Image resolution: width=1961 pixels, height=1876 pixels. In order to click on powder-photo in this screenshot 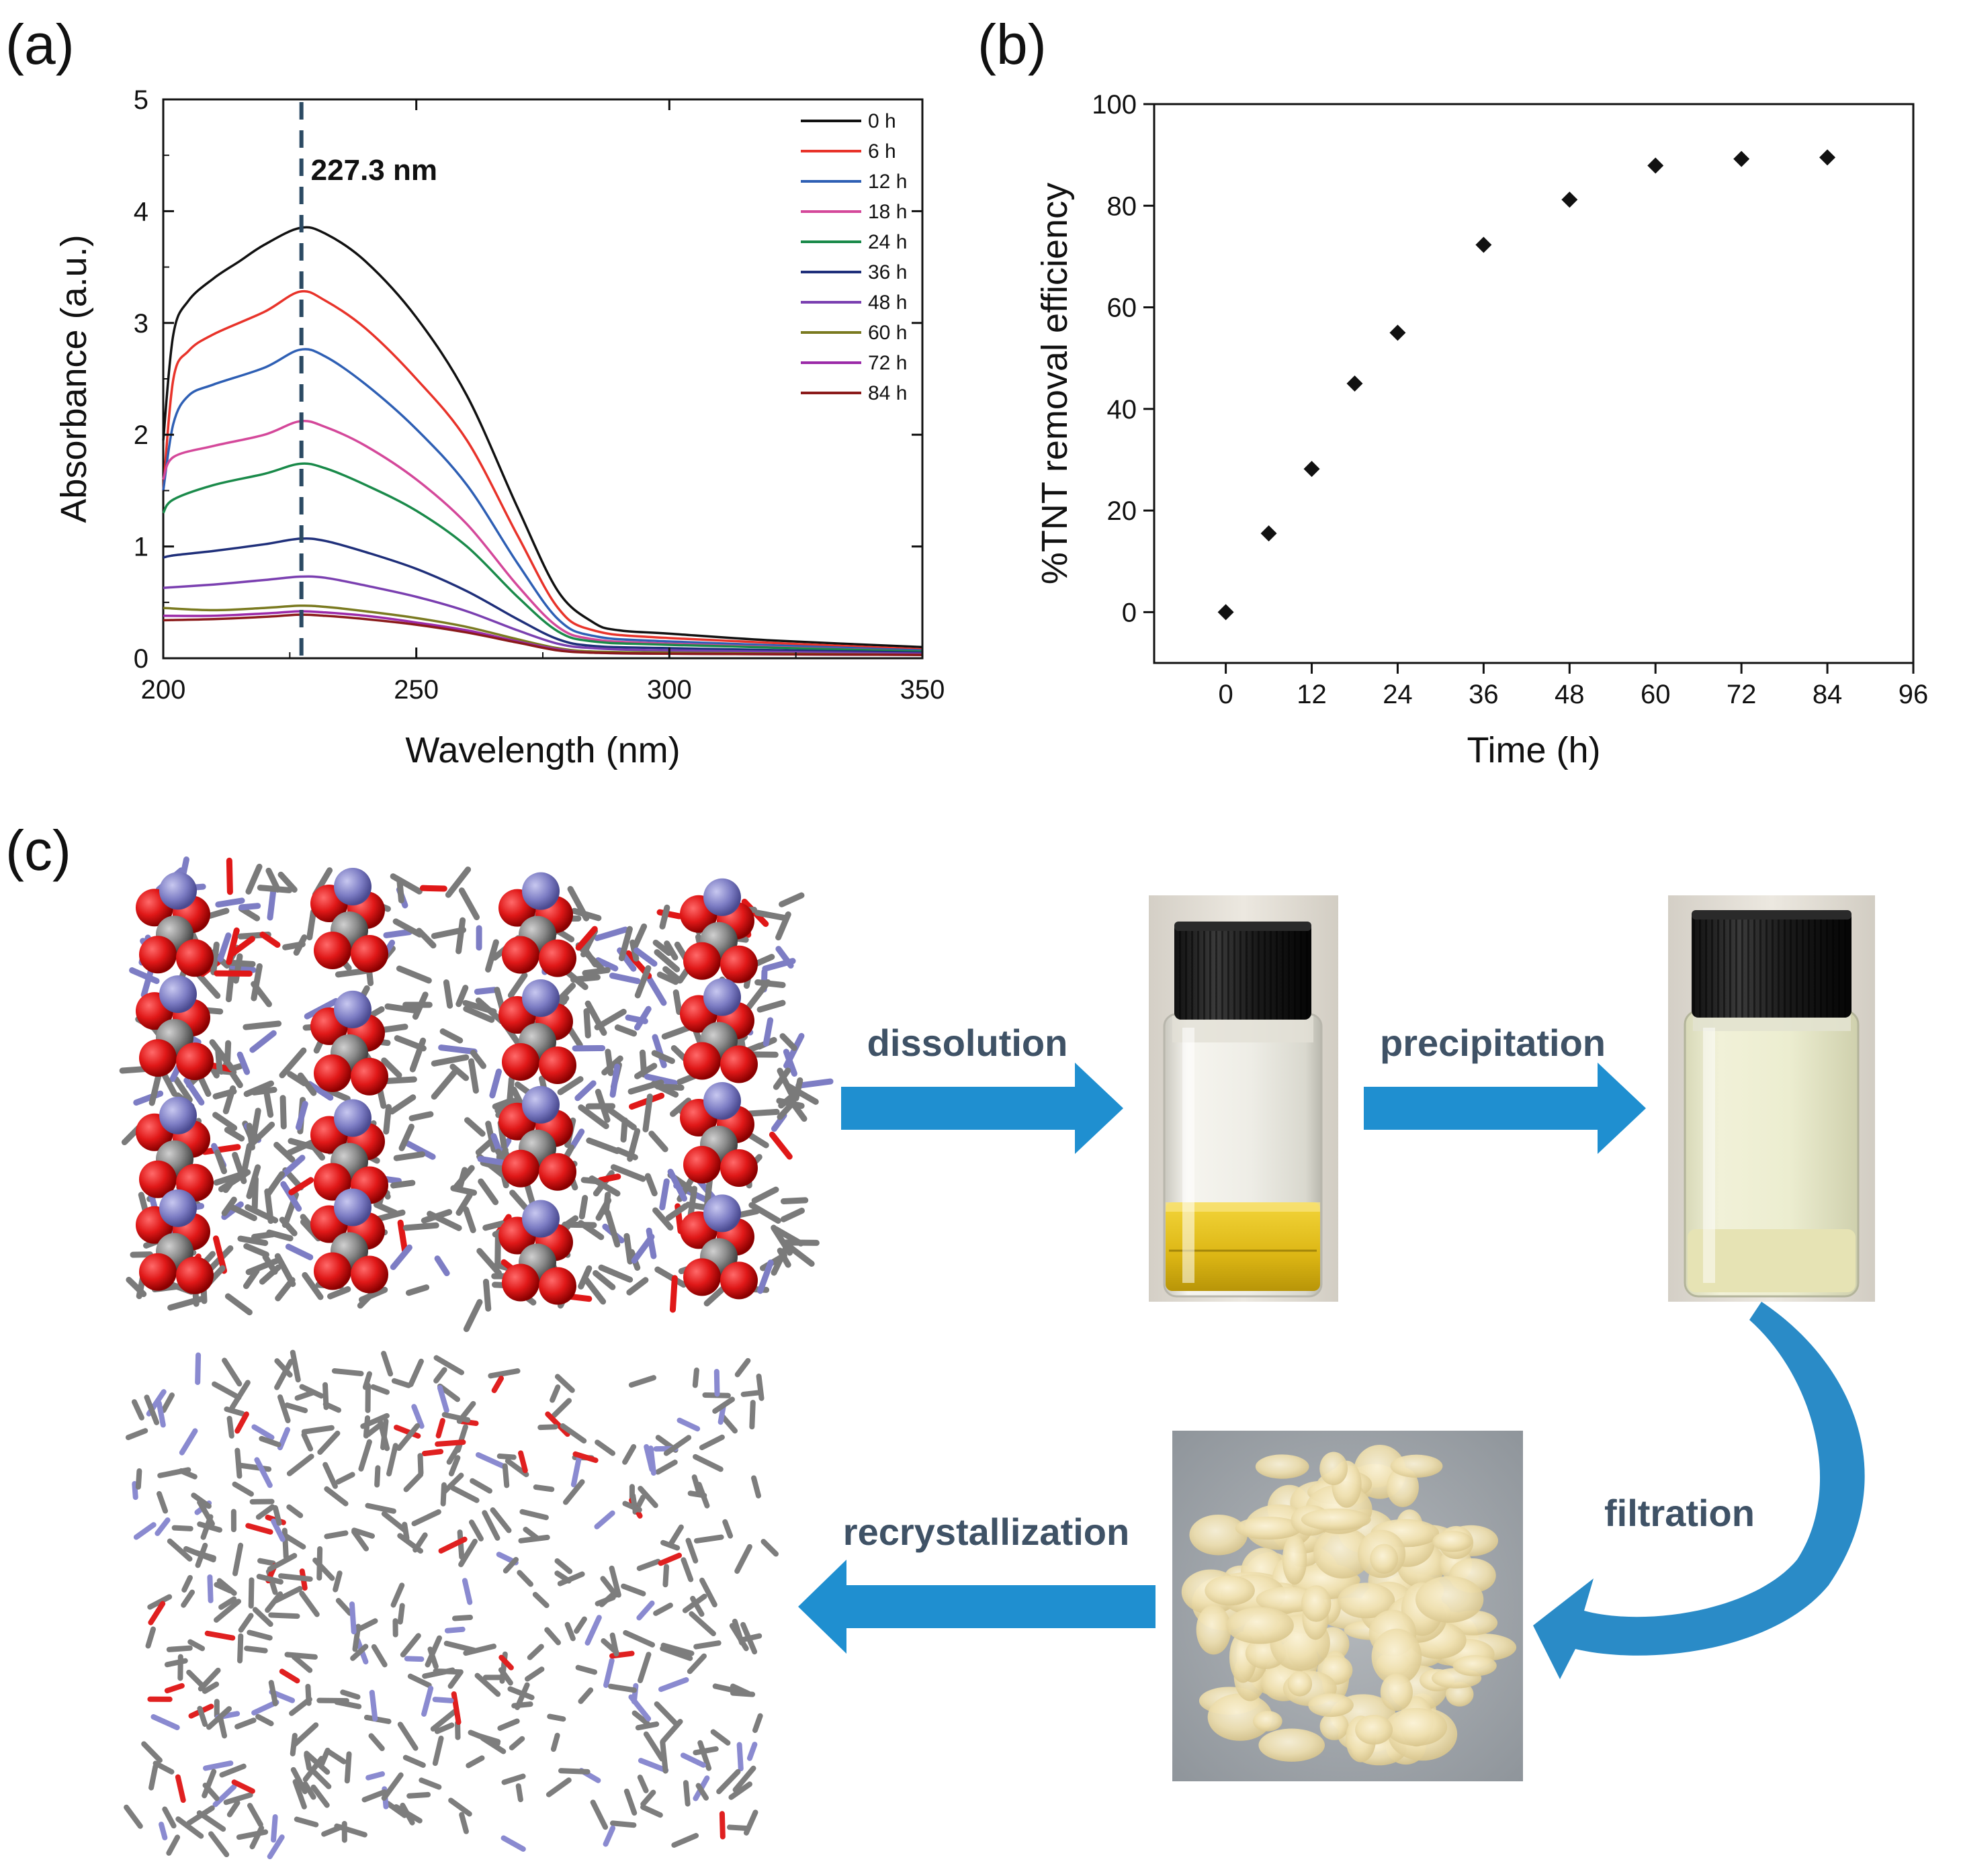, I will do `click(1347, 1606)`.